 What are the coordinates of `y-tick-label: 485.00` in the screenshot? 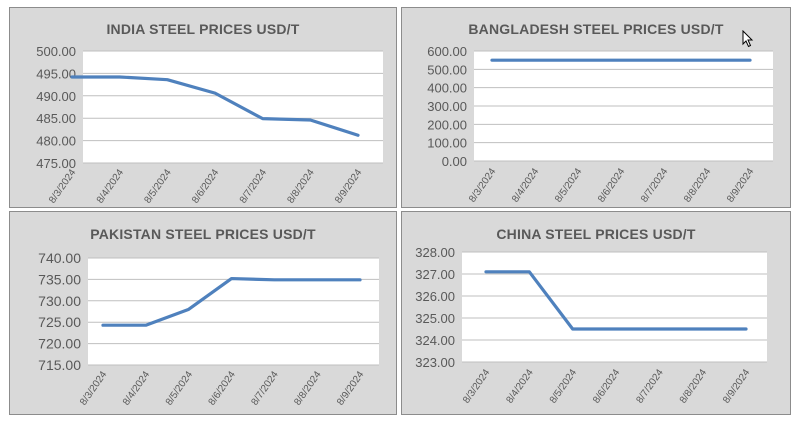 It's located at (56, 118).